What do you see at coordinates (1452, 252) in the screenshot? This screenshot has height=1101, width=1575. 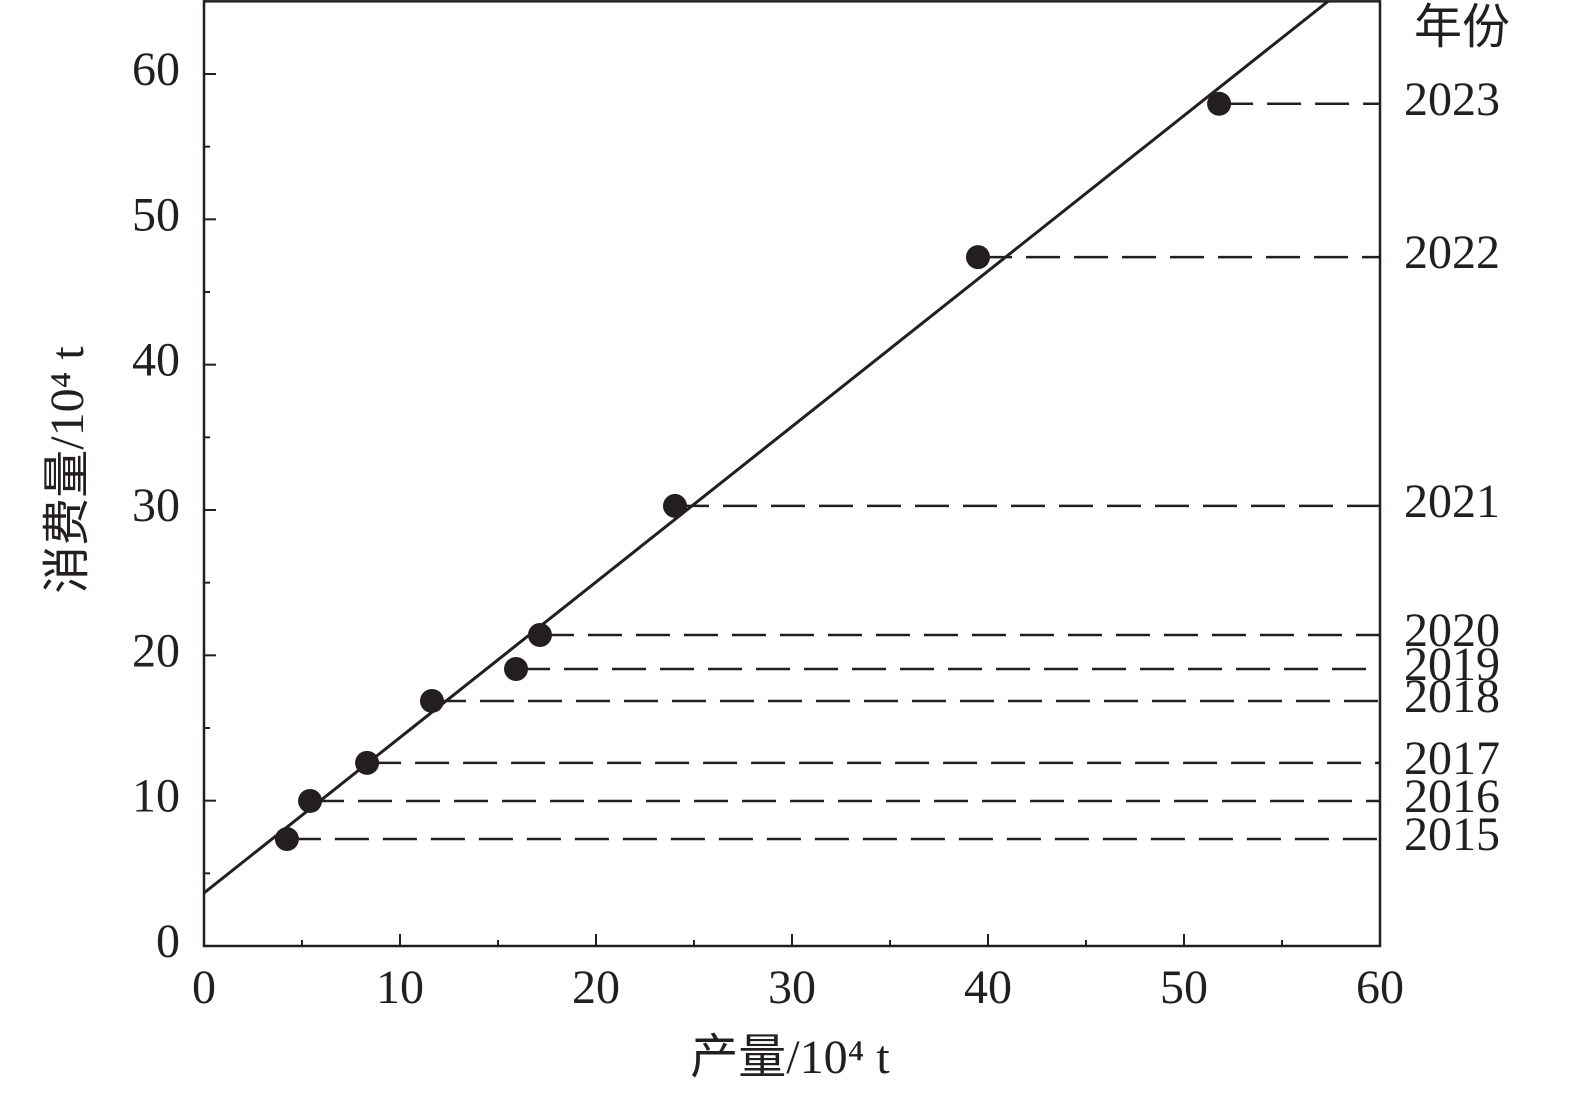 I see `year-label: 2022` at bounding box center [1452, 252].